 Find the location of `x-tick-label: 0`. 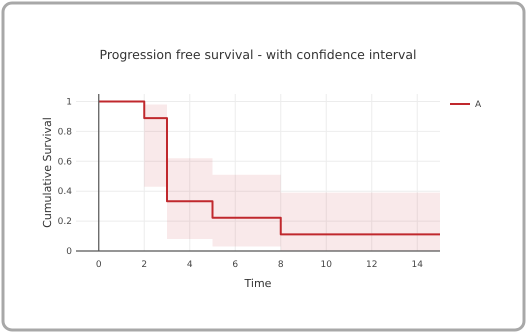

x-tick-label: 0 is located at coordinates (99, 265).